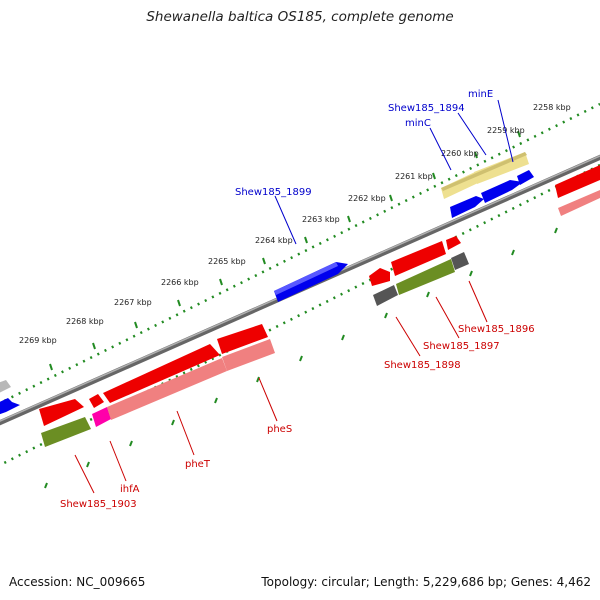  I want to click on leader-minC, so click(440, 149).